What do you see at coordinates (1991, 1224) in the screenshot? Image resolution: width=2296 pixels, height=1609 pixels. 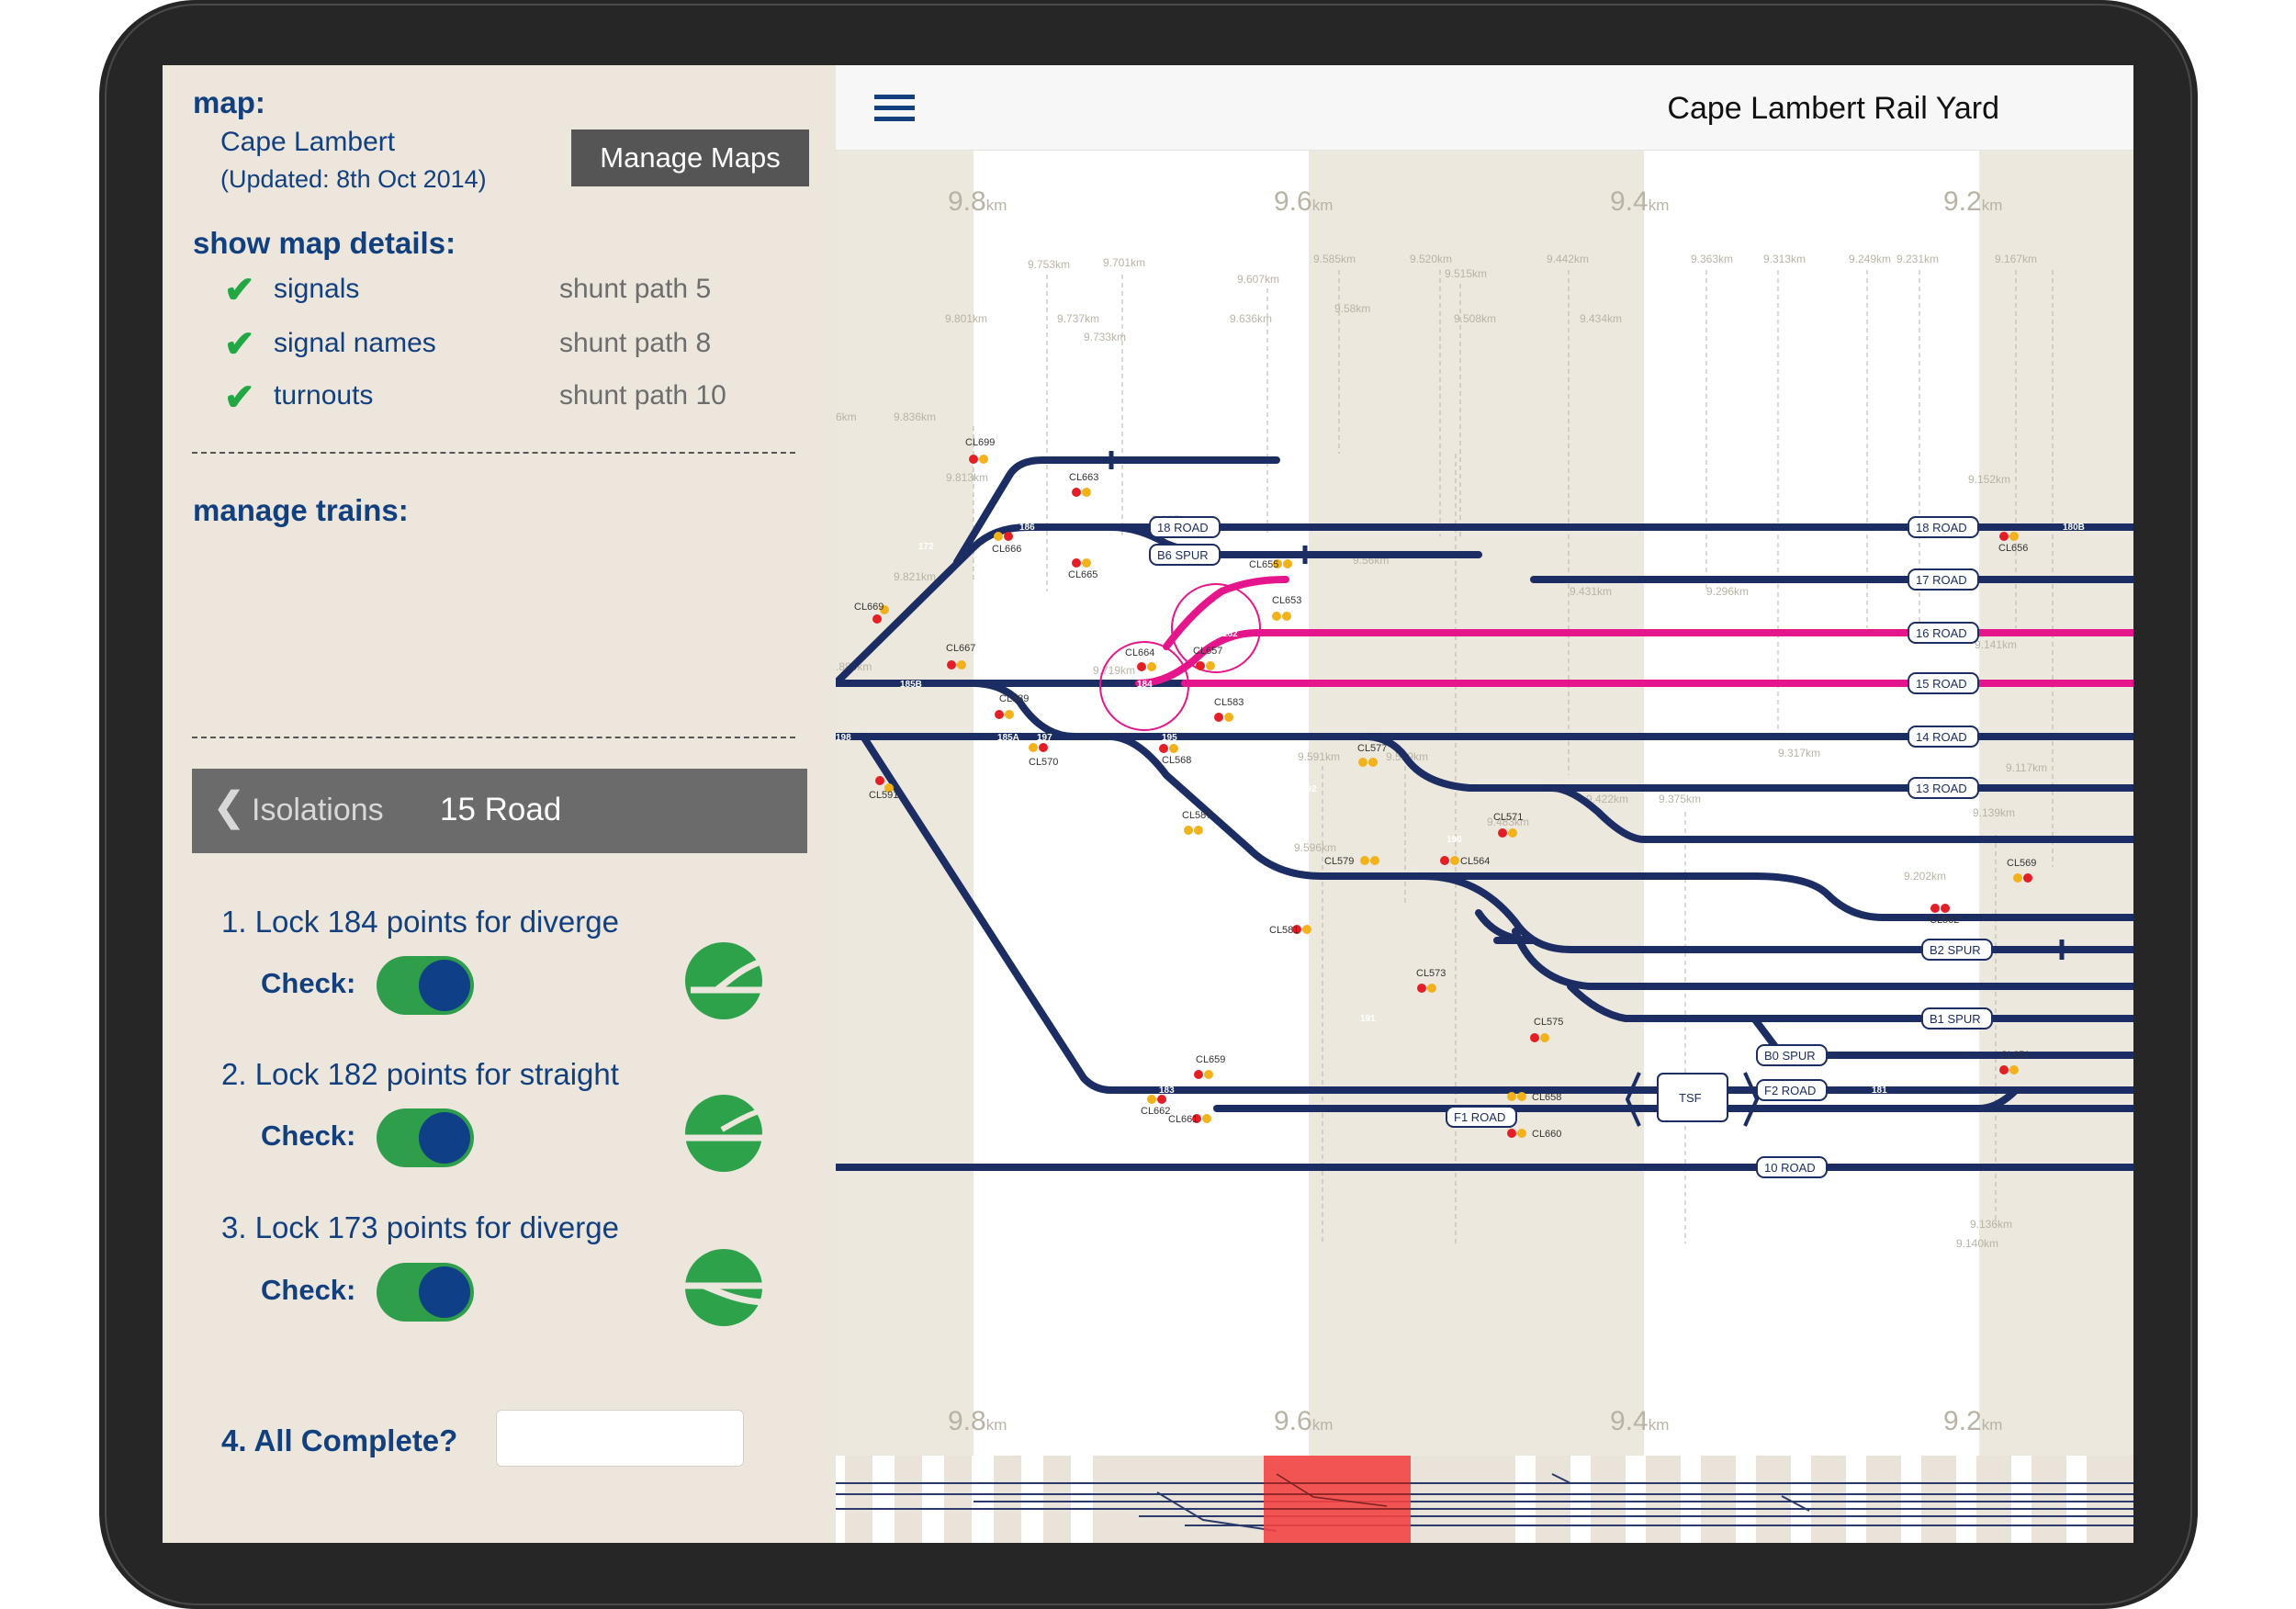 I see `svg-text: 9.136km` at bounding box center [1991, 1224].